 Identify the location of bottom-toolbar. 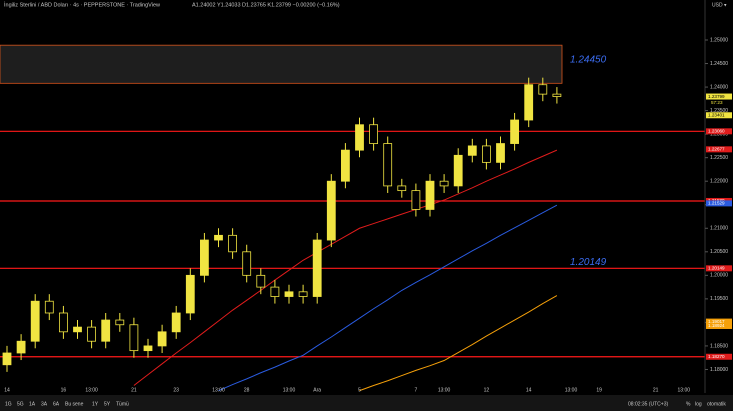
(366, 403).